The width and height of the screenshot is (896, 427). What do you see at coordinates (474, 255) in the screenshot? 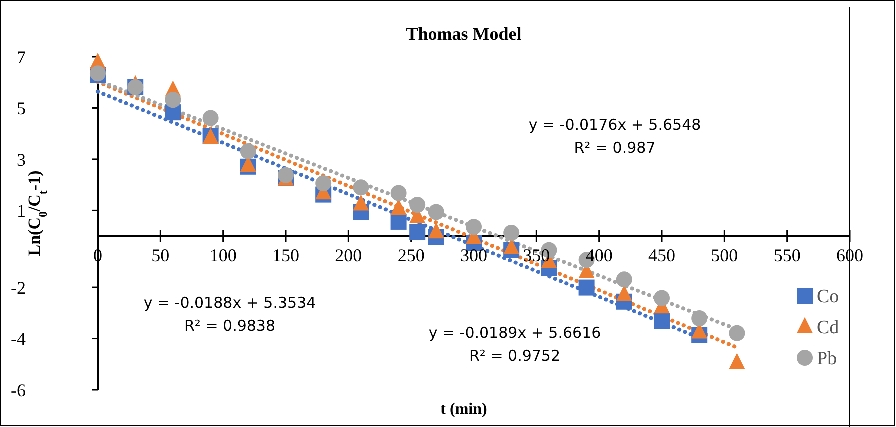
I see `x-tick-label: 300` at bounding box center [474, 255].